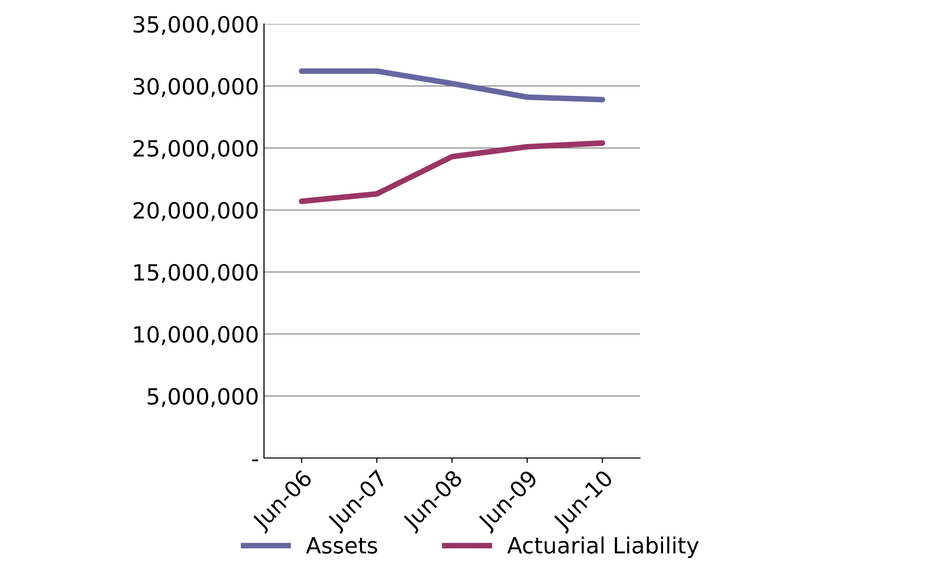 This screenshot has height=578, width=943. I want to click on legend-label: Actuarial Liability, so click(603, 547).